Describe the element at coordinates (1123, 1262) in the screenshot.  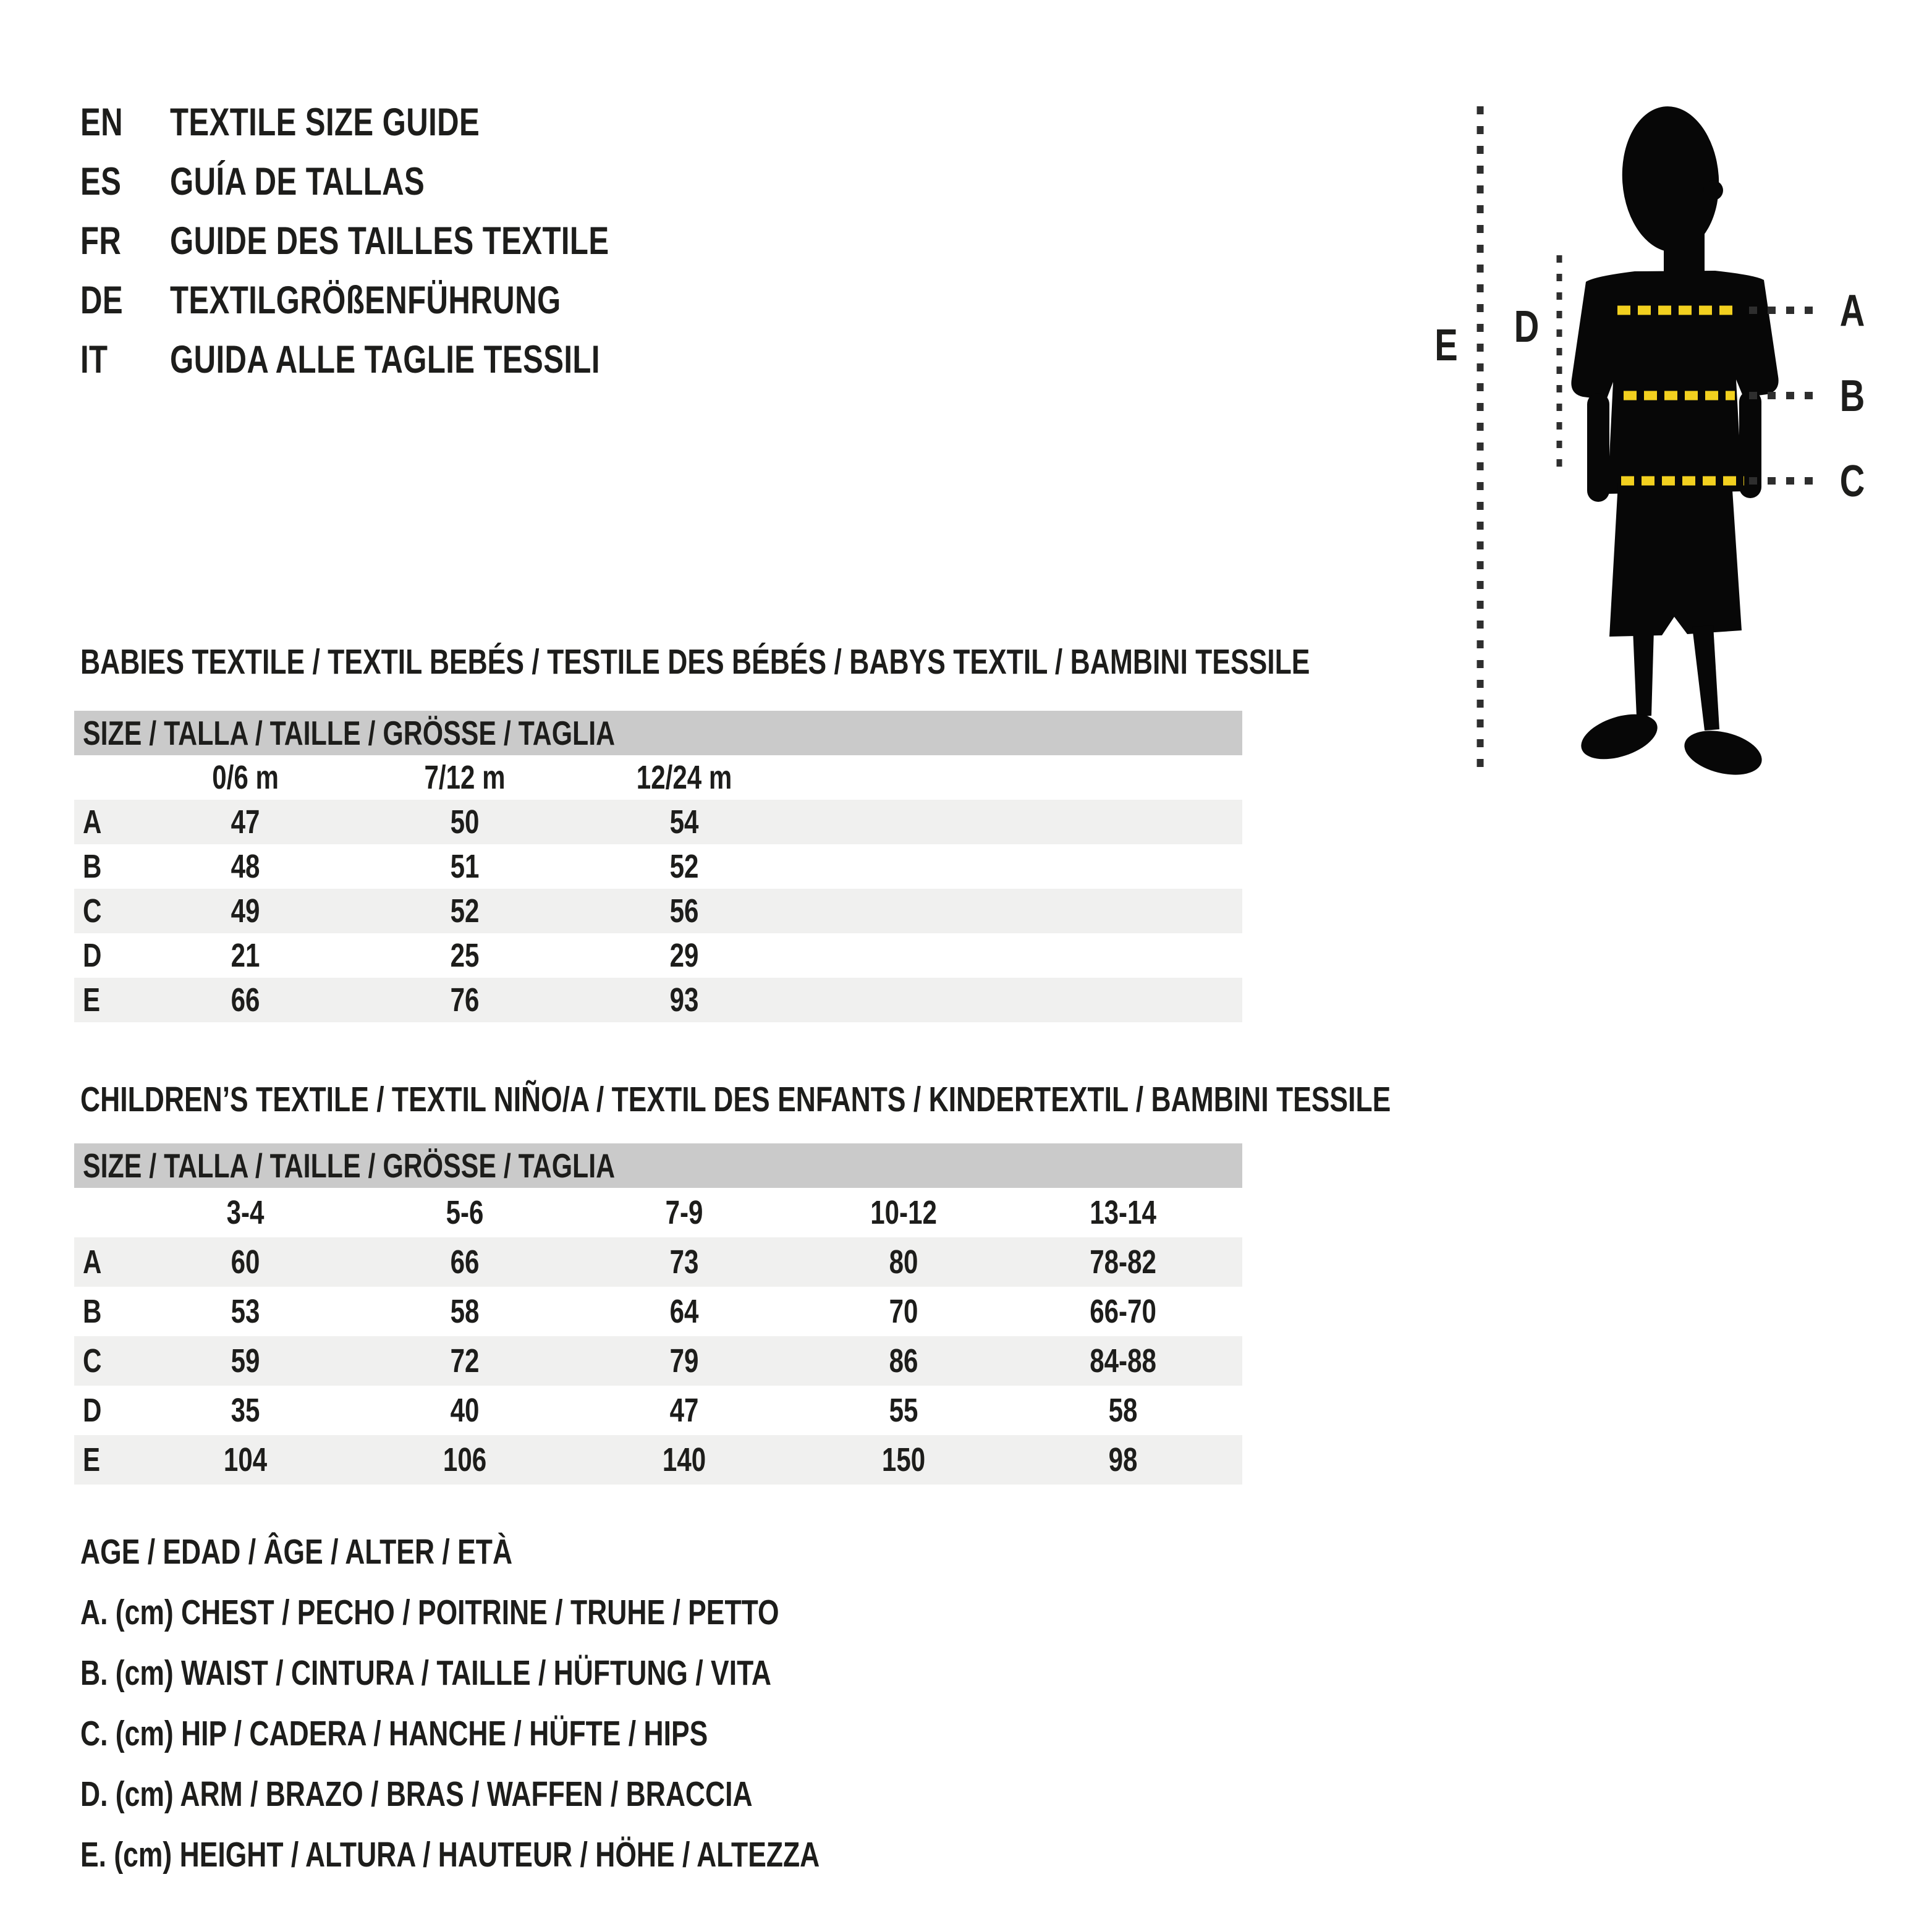
I see `cell-value: 78-82` at that location.